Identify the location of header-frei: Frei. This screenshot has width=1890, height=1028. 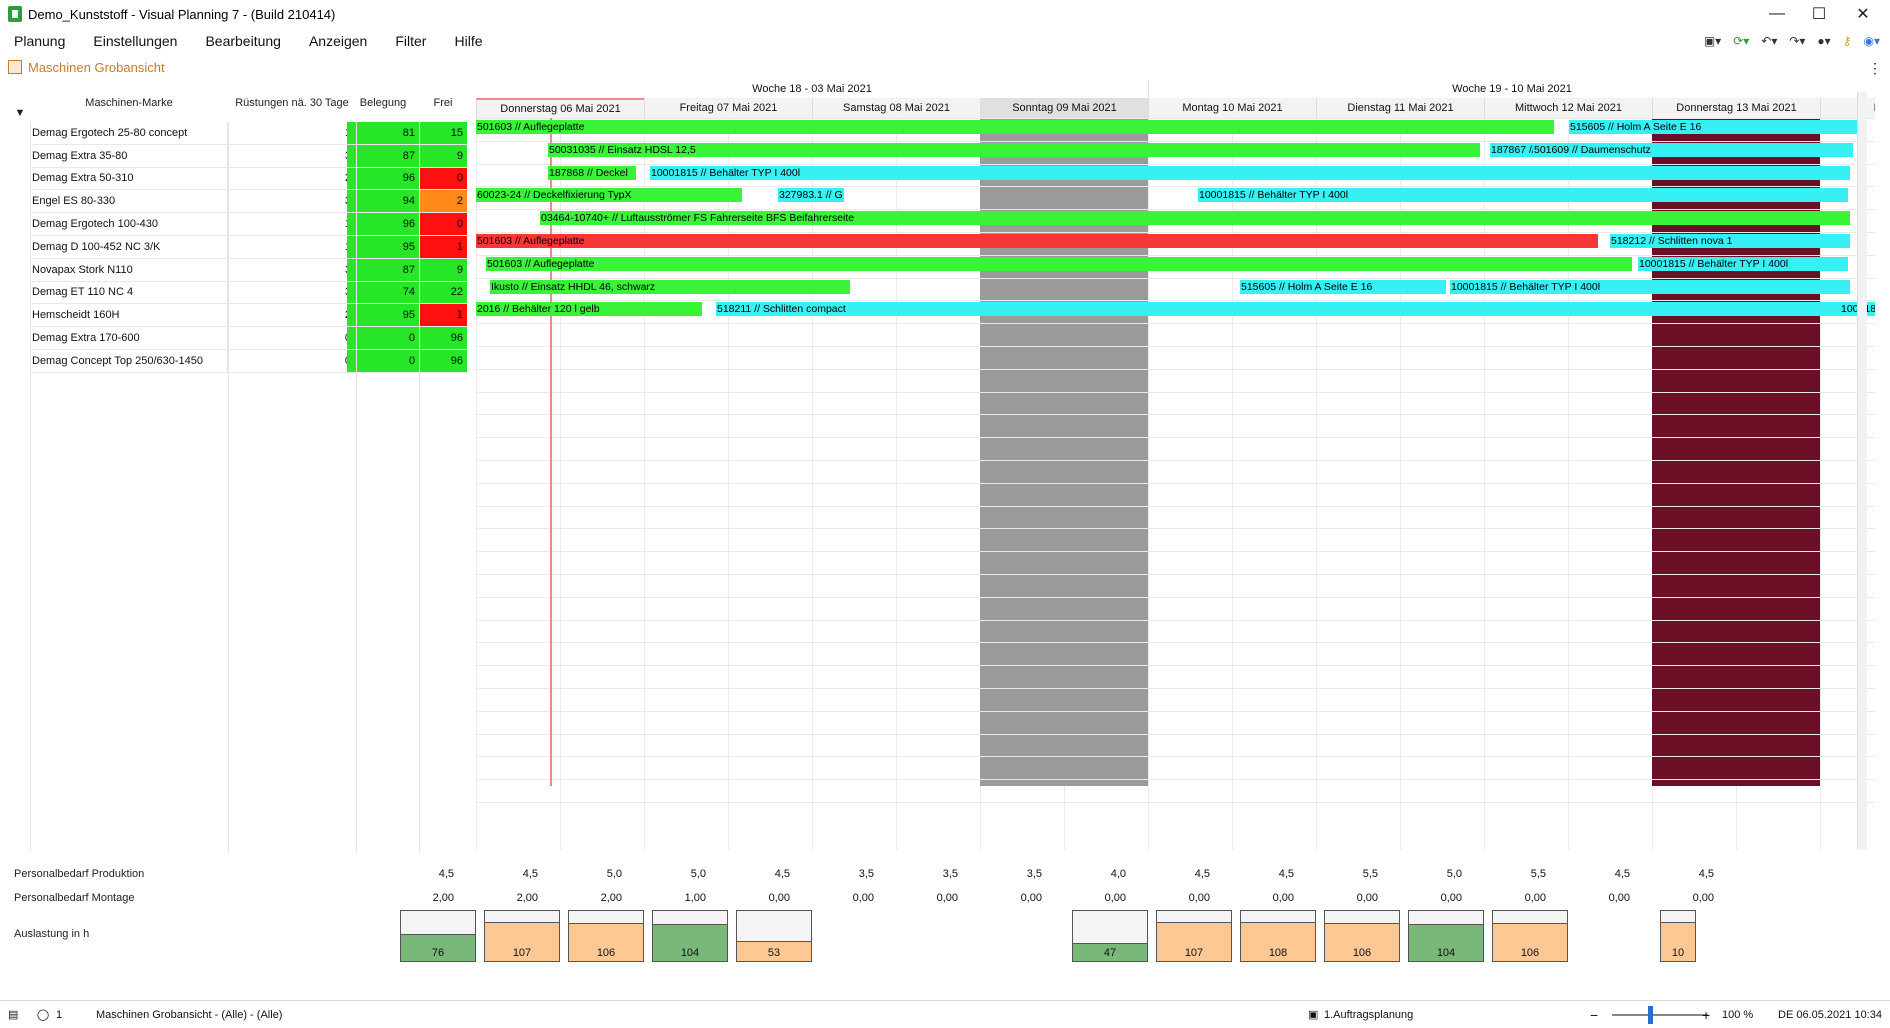
(443, 103).